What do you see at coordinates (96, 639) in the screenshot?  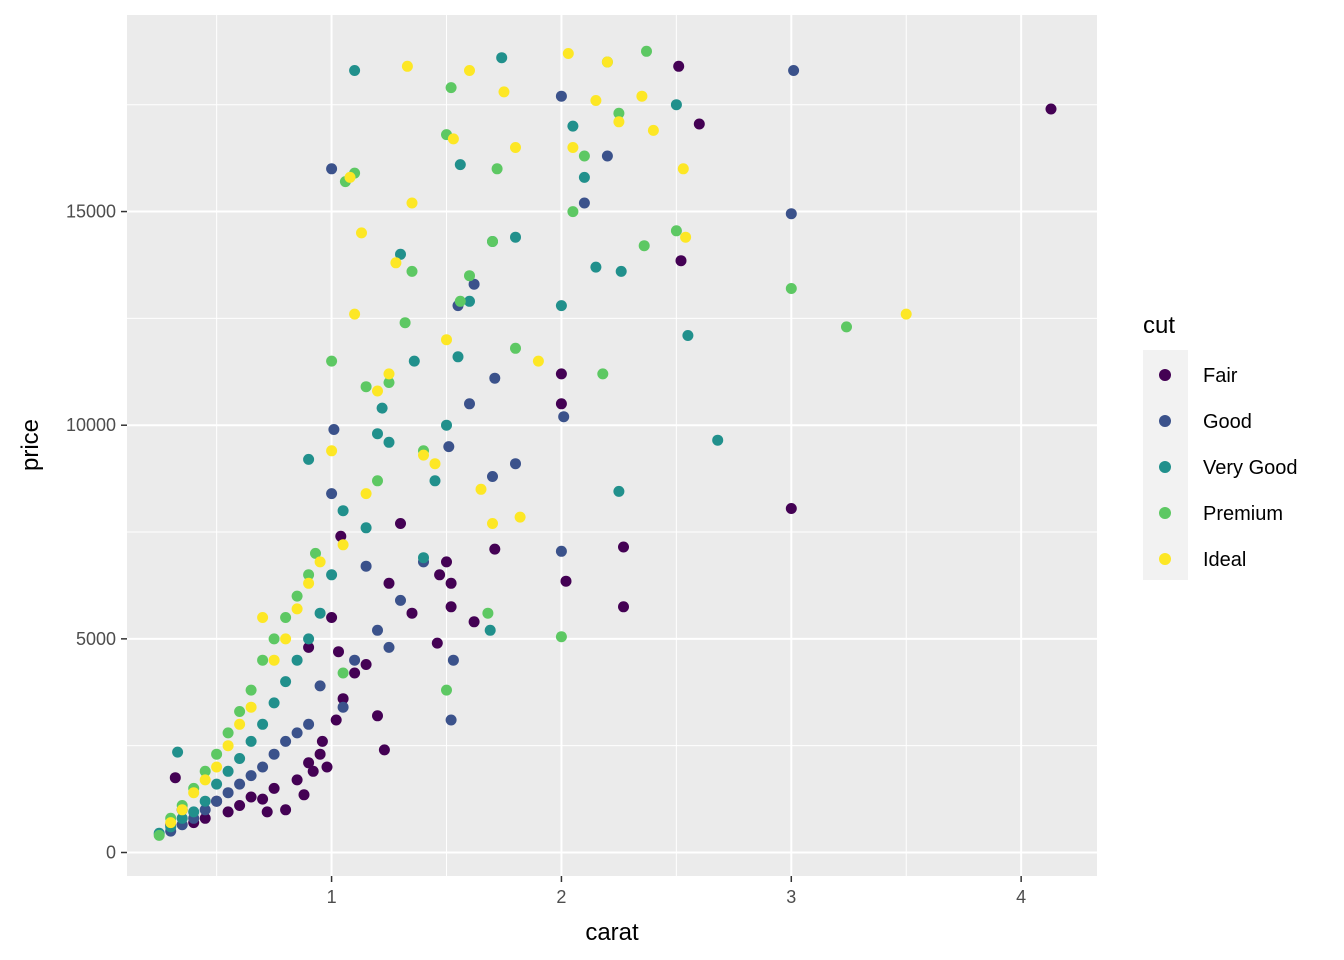 I see `y-tick-label: 5000` at bounding box center [96, 639].